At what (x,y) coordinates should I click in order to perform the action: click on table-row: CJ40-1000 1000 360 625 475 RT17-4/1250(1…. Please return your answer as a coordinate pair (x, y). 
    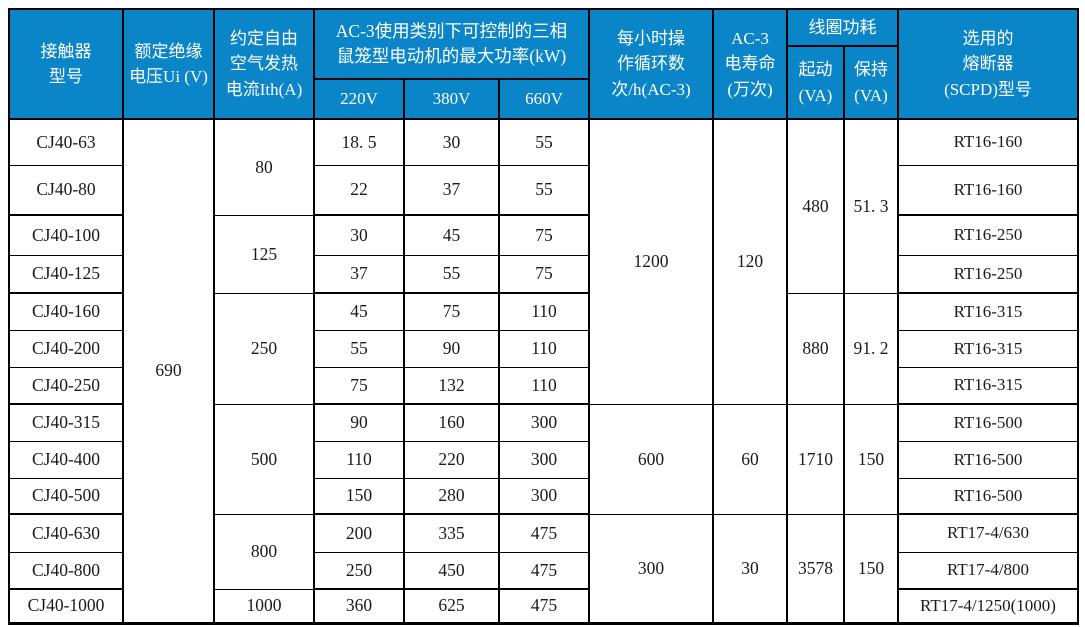
    Looking at the image, I should click on (543, 606).